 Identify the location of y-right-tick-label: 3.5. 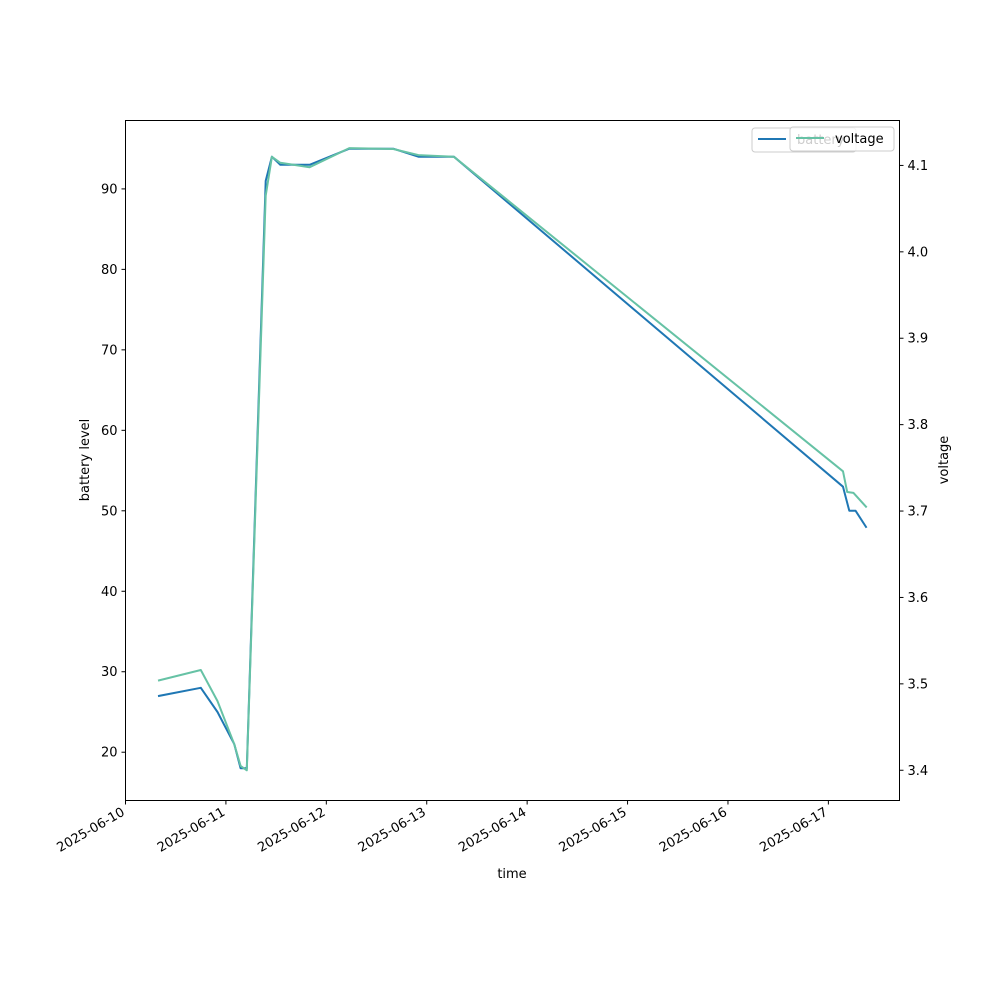
(918, 684).